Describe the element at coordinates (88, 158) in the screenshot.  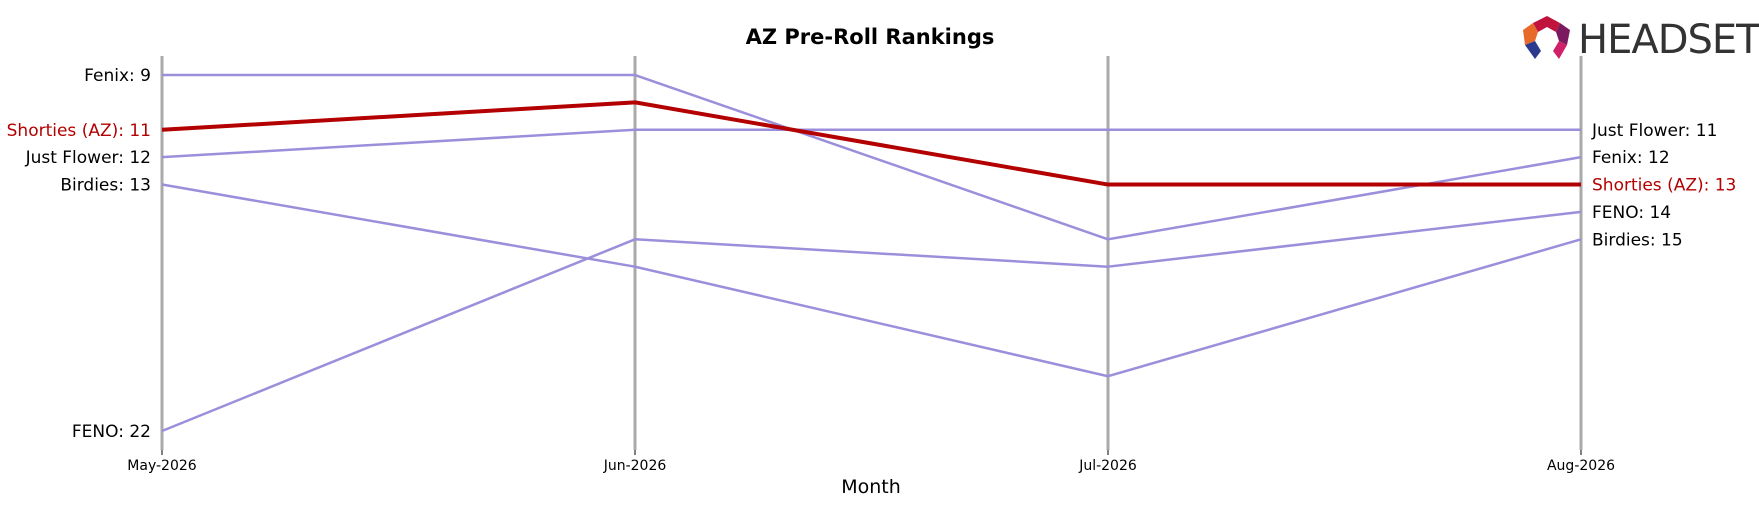
I see `start-label-just-flower: Just Flower: 12` at that location.